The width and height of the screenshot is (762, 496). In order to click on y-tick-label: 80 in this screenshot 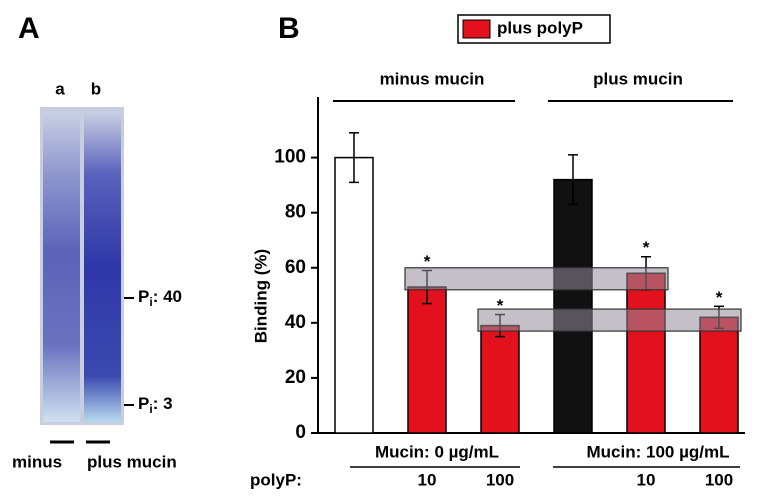, I will do `click(295, 212)`.